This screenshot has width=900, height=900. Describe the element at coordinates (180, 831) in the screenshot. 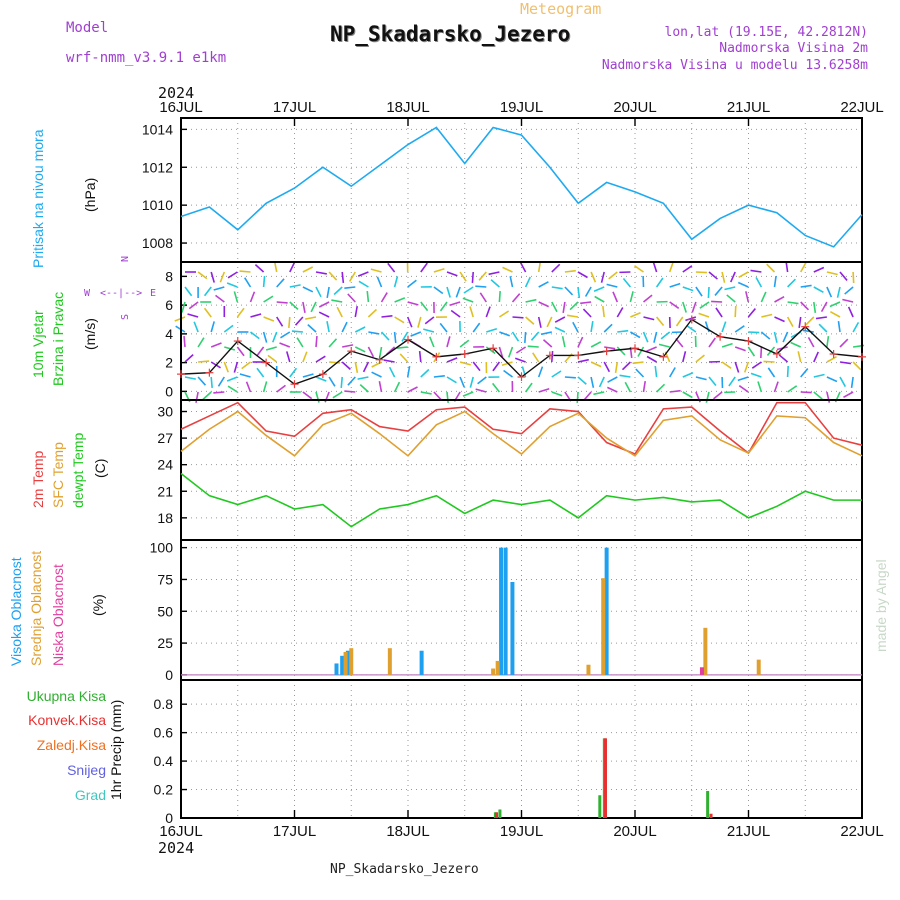

I see `x-tick-label-bottom: 16JUL` at that location.